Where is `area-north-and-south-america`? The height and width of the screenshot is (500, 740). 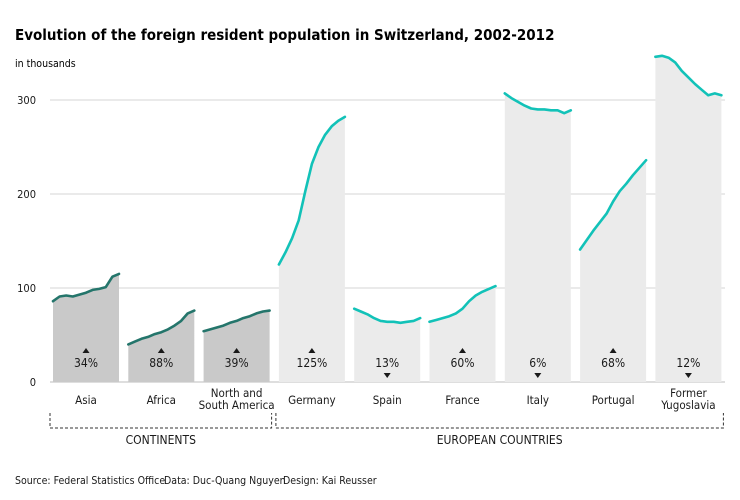
area-north-and-south-america is located at coordinates (236, 346).